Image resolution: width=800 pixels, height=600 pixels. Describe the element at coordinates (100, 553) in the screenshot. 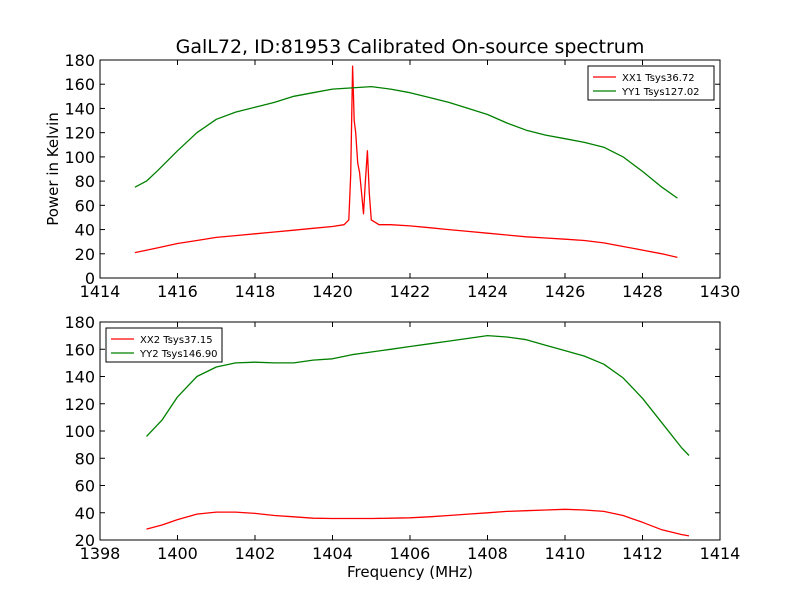

I see `x-tick-label: 1398` at that location.